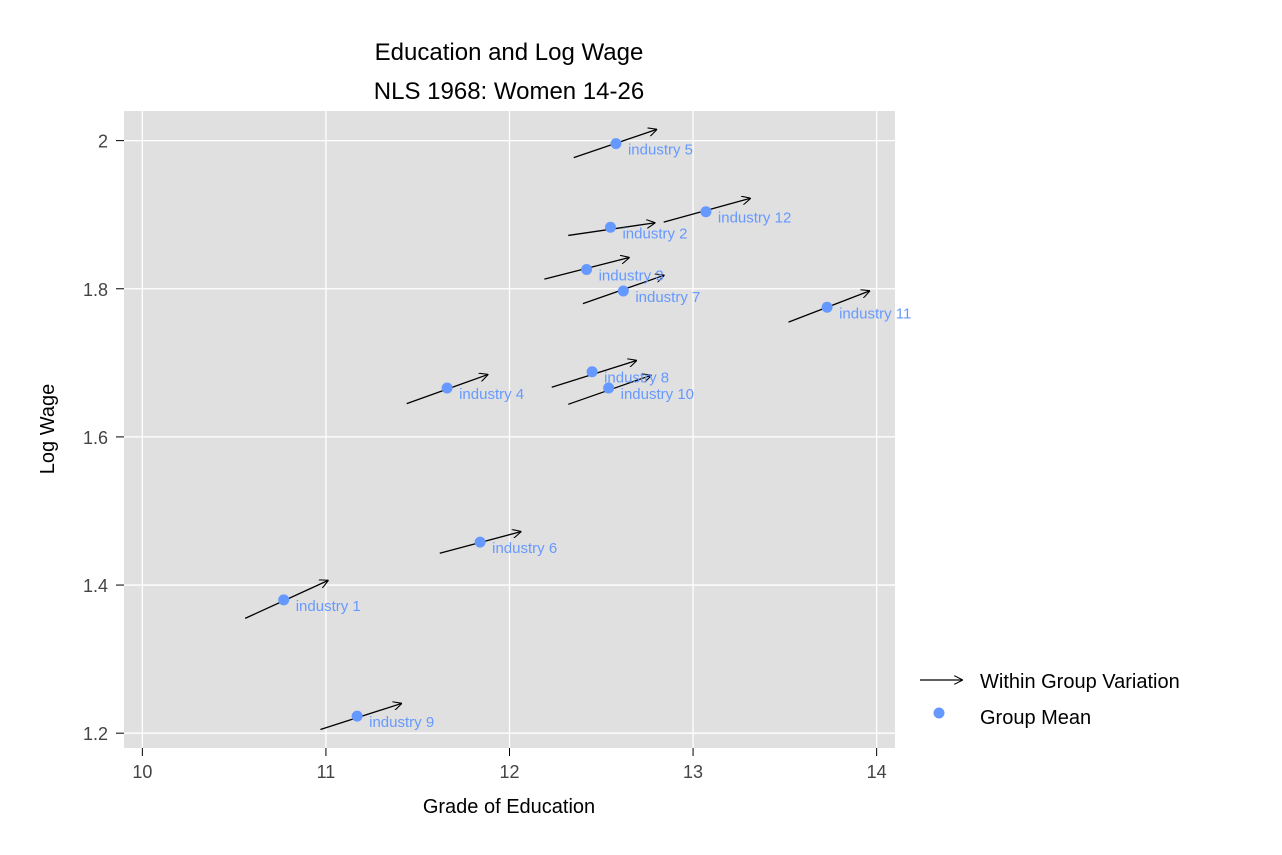 The image size is (1282, 855). Describe the element at coordinates (754, 218) in the screenshot. I see `point-label: industry 12` at that location.